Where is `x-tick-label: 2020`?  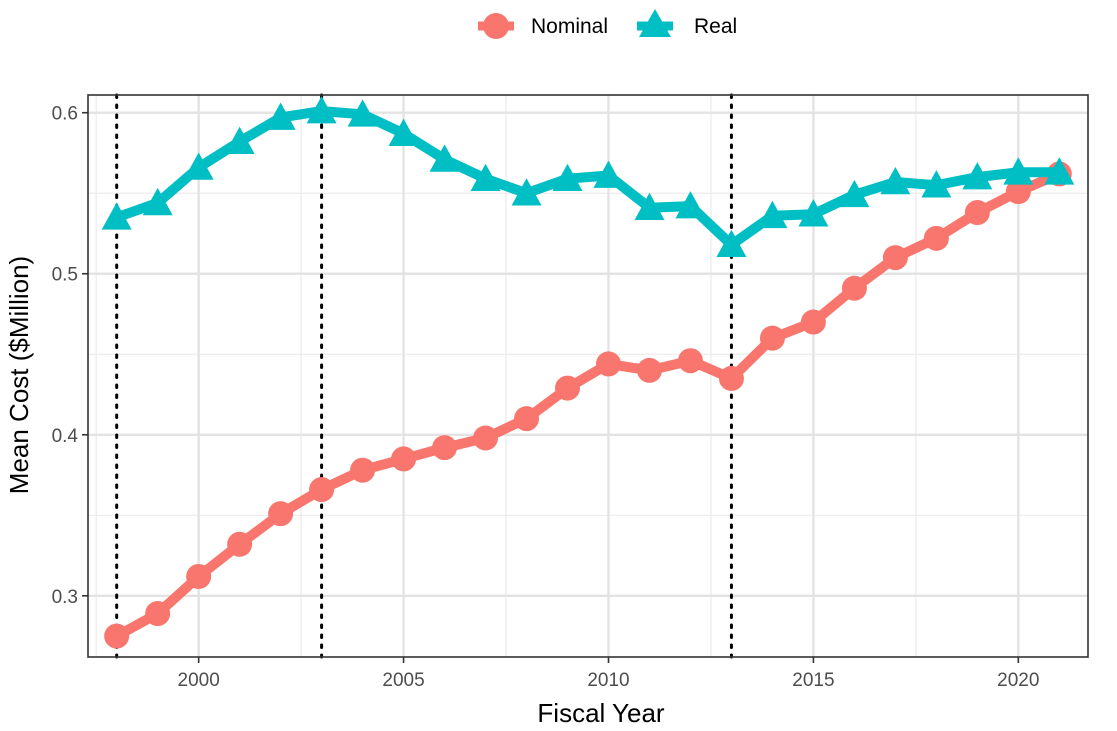 x-tick-label: 2020 is located at coordinates (1018, 680).